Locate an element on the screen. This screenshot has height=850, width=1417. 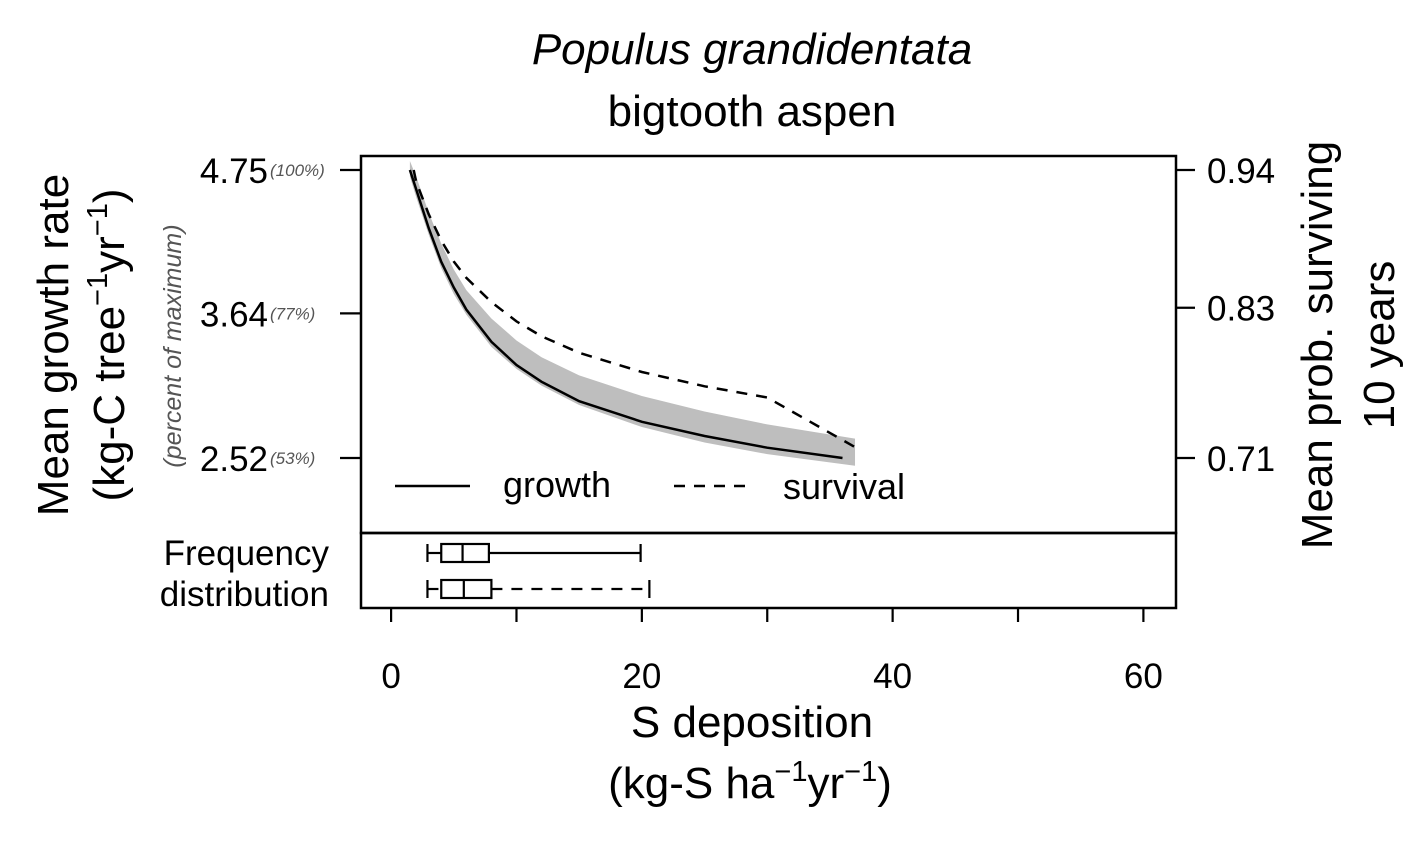
frequency-label-line1: Frequency is located at coordinates (247, 553).